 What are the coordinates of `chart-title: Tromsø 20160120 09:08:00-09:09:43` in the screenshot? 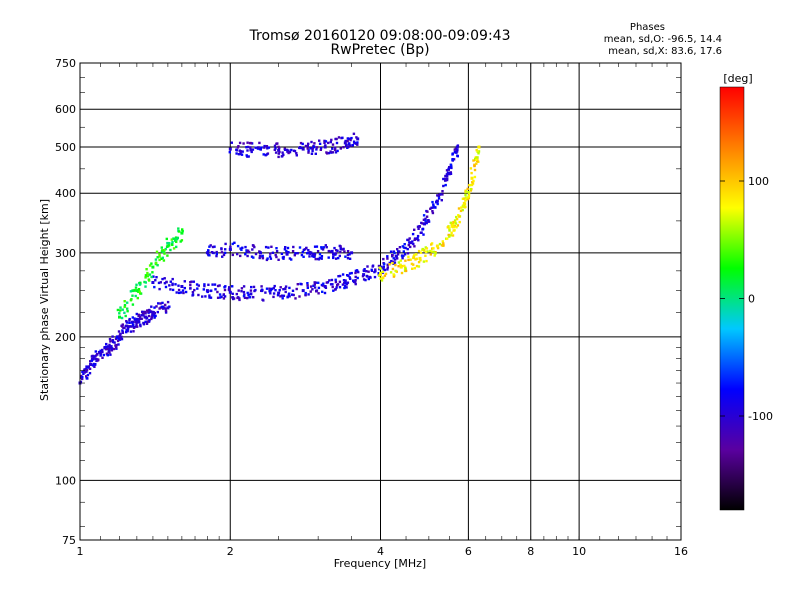 It's located at (380, 36).